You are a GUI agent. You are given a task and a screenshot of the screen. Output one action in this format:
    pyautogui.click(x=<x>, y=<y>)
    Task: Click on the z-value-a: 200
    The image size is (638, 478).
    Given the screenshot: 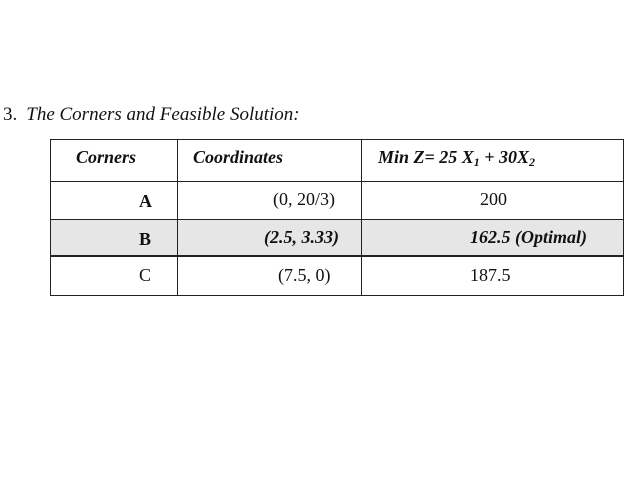 What is the action you would take?
    pyautogui.click(x=493, y=199)
    